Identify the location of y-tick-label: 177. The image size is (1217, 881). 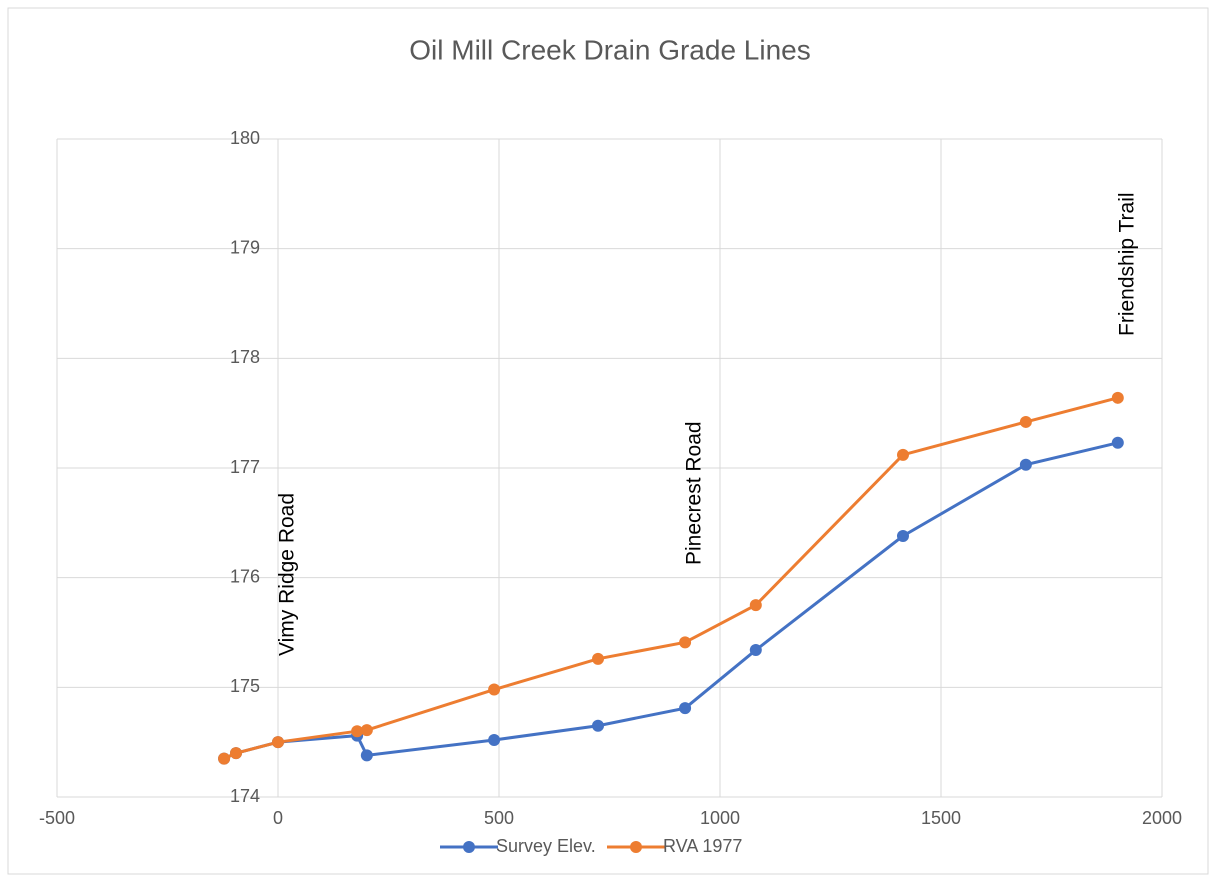
(245, 467).